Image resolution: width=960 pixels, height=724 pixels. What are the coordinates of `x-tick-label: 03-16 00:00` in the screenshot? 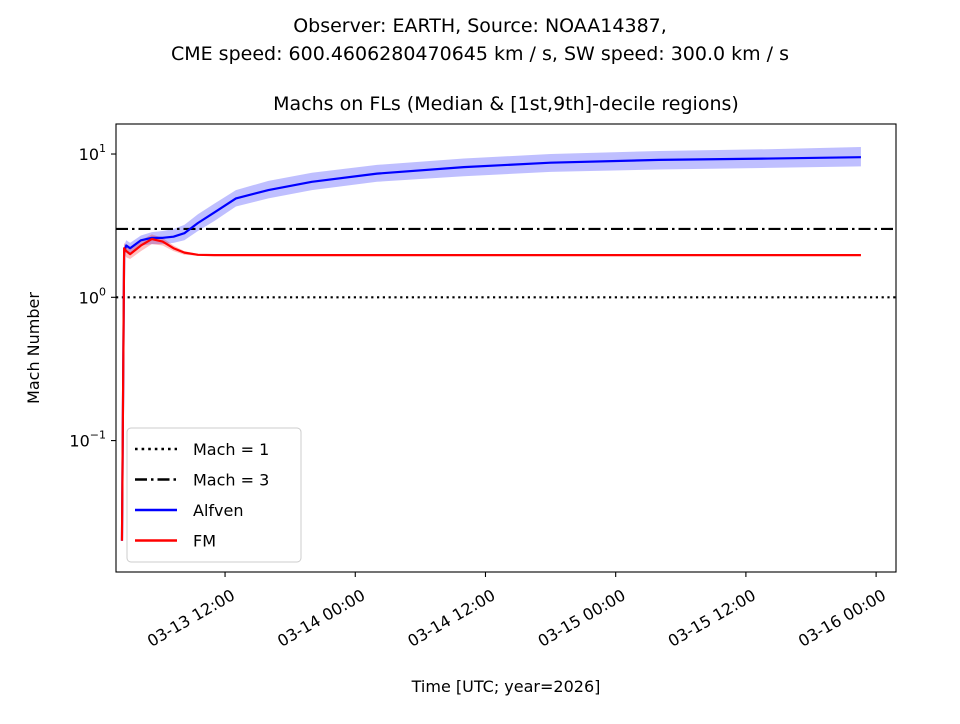 It's located at (842, 617).